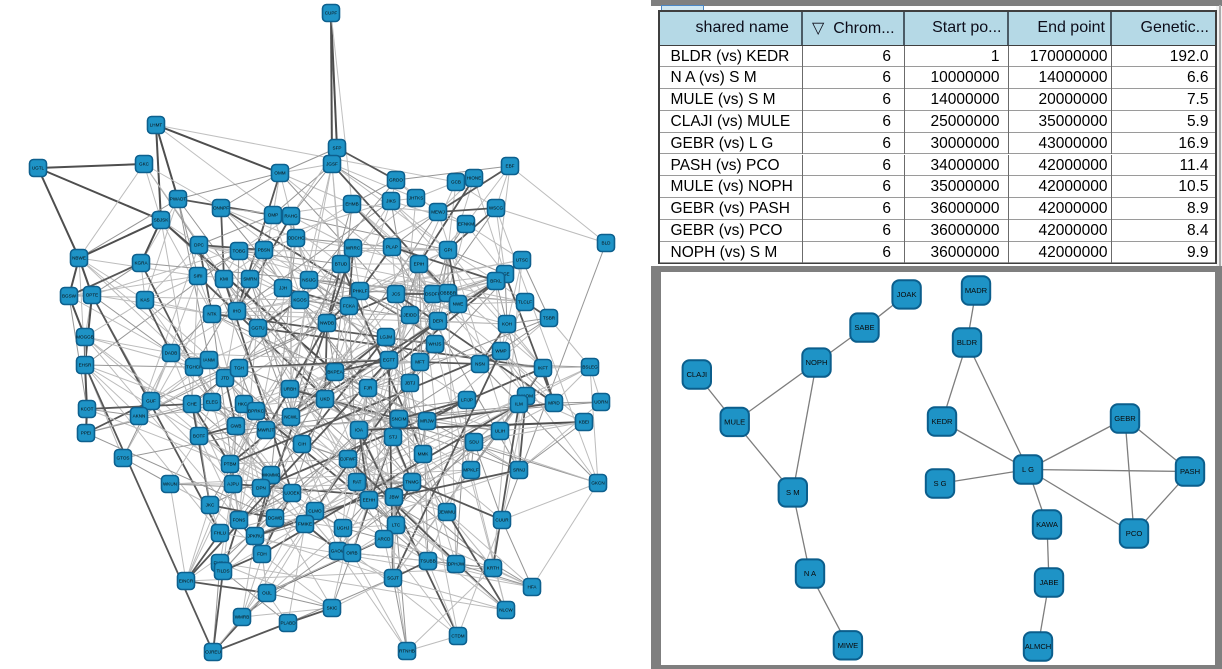 The height and width of the screenshot is (669, 1222). I want to click on svg-text: CIH, so click(302, 444).